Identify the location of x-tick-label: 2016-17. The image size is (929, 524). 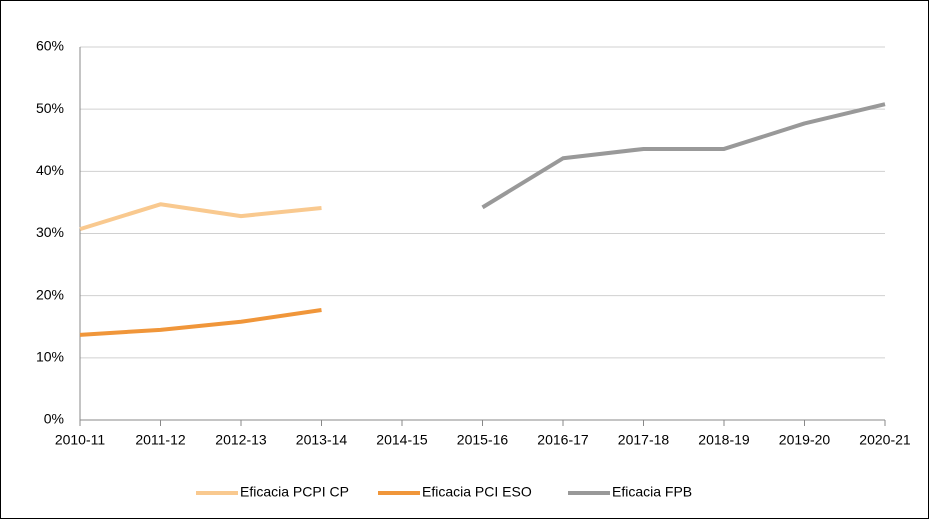
(563, 440).